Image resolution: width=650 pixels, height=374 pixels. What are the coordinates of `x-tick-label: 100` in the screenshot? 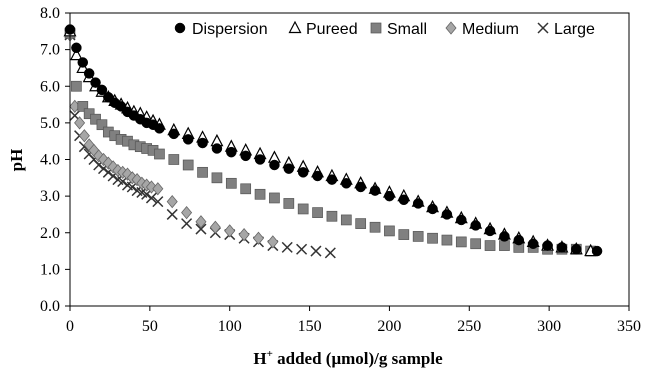 It's located at (230, 326).